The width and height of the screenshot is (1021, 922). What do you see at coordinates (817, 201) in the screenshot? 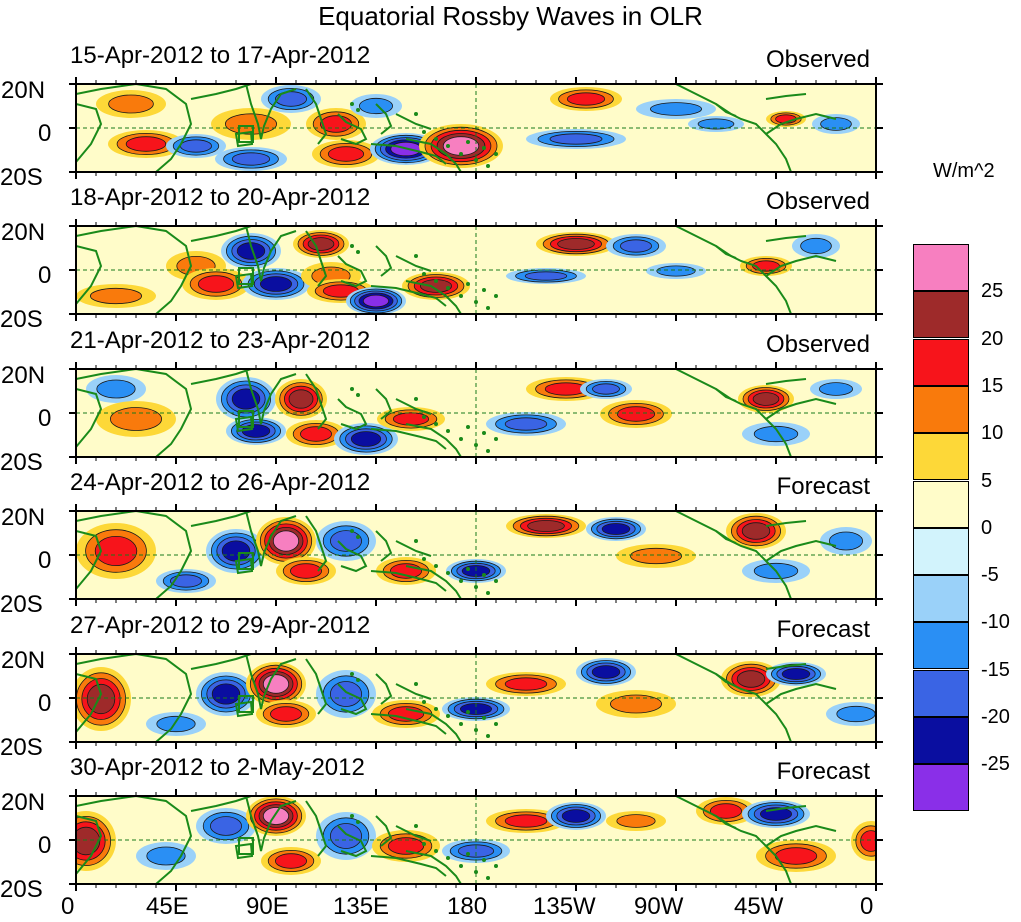
I see `panel-status: Observed` at bounding box center [817, 201].